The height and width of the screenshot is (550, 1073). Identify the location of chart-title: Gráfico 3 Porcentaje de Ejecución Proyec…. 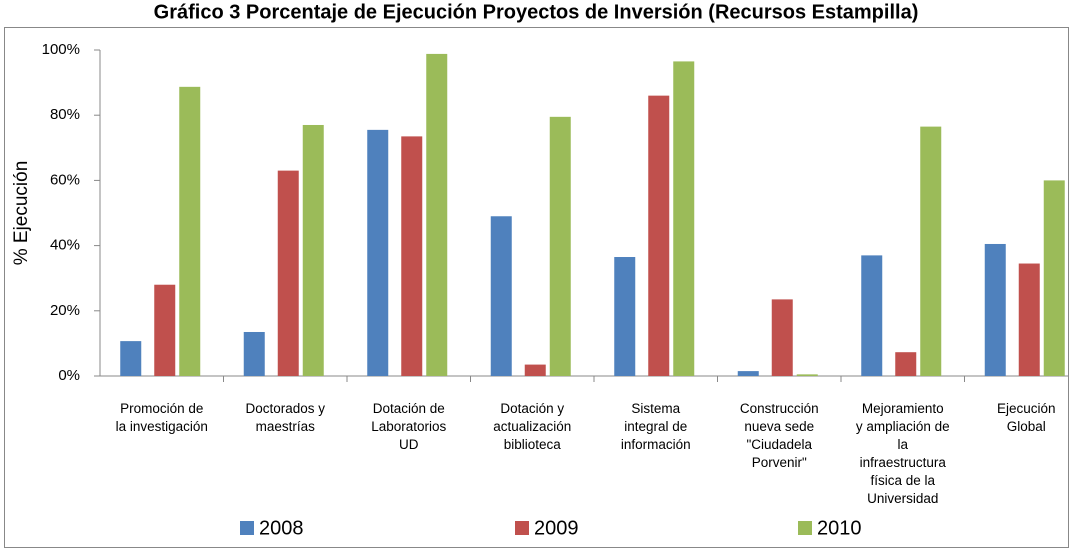
(536, 12).